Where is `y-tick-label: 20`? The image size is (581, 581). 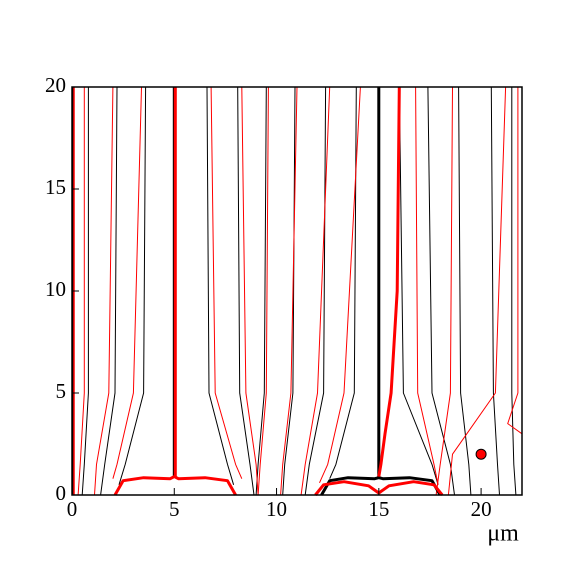 y-tick-label: 20 is located at coordinates (55, 85).